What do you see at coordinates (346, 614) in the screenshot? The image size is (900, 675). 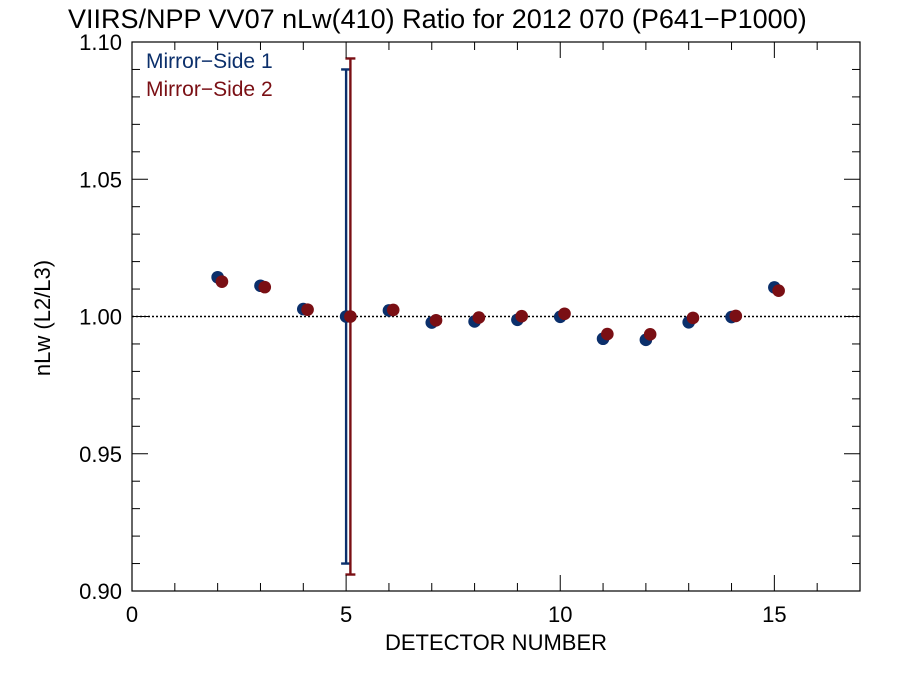 I see `x-tick-label: 5` at bounding box center [346, 614].